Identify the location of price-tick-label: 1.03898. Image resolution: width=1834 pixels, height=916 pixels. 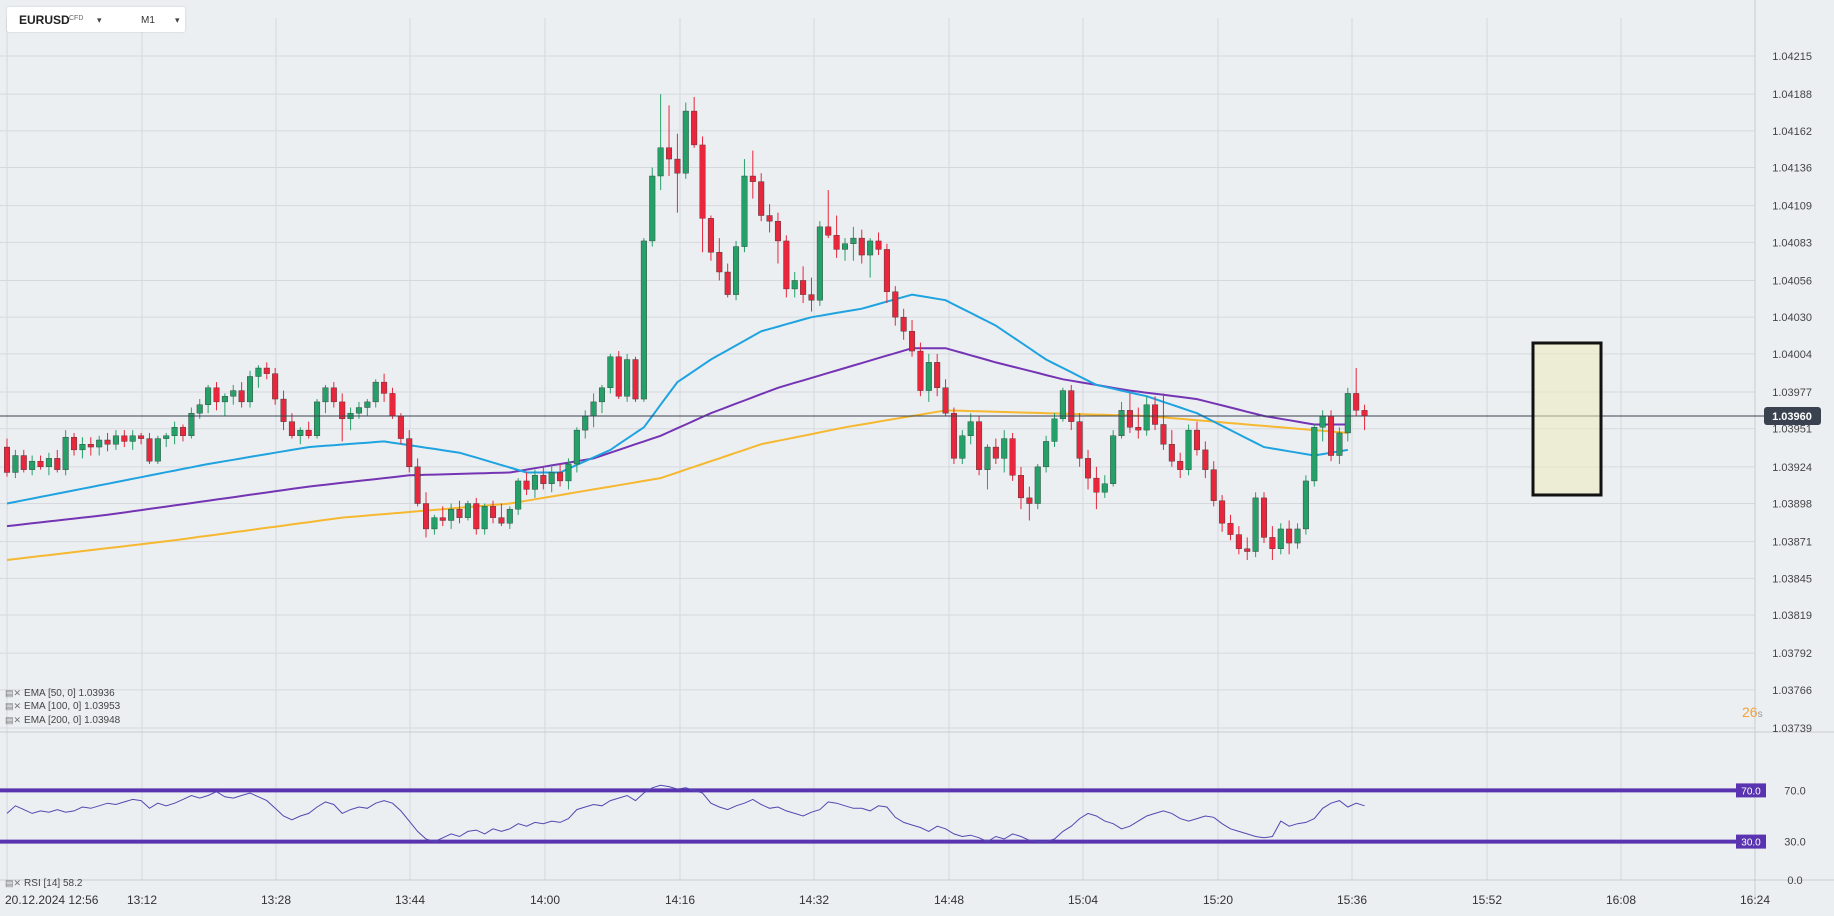
(1792, 505).